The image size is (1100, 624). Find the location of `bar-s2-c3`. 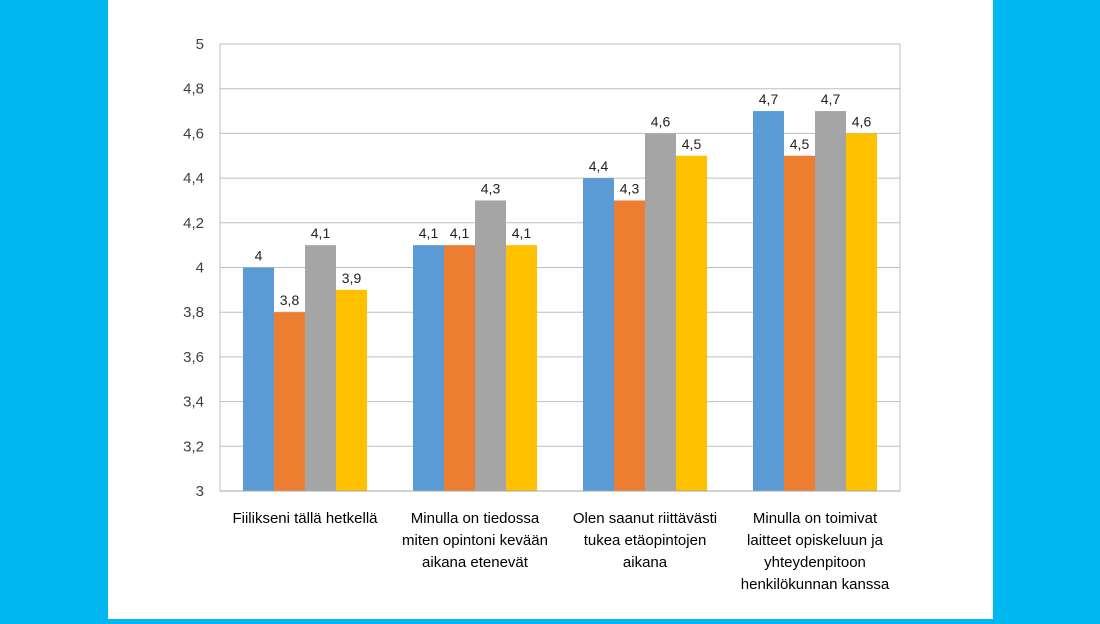

bar-s2-c3 is located at coordinates (629, 345).